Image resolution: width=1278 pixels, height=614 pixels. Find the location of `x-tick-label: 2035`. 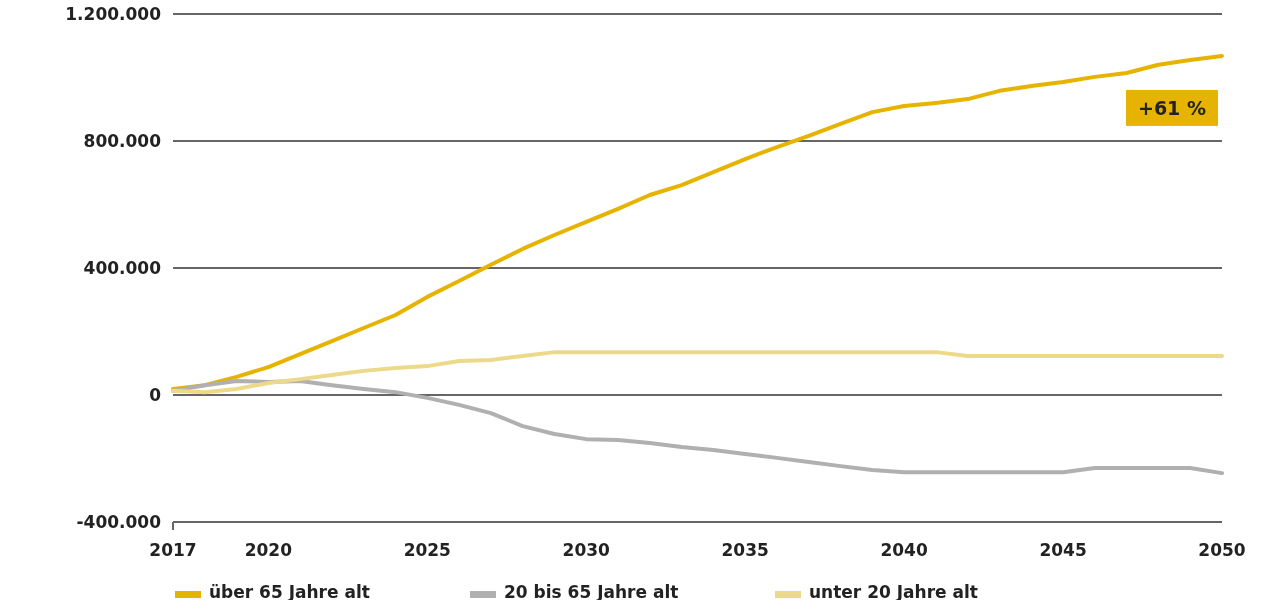

x-tick-label: 2035 is located at coordinates (745, 550).